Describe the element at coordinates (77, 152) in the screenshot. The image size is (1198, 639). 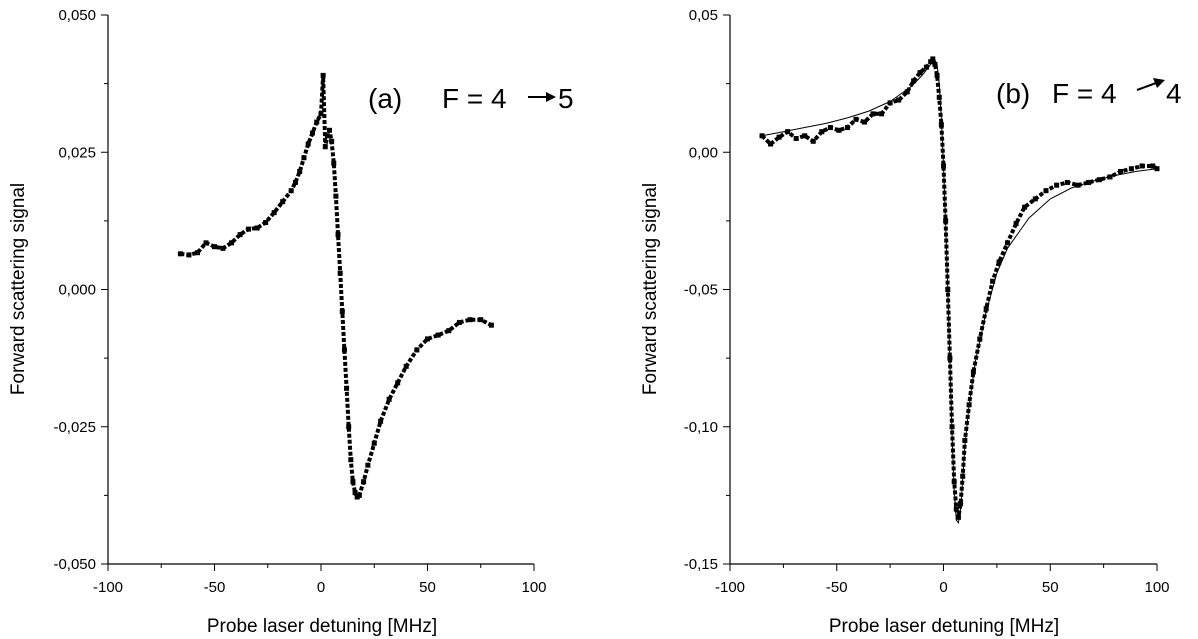
I see `y-tick-label: 0,025` at that location.